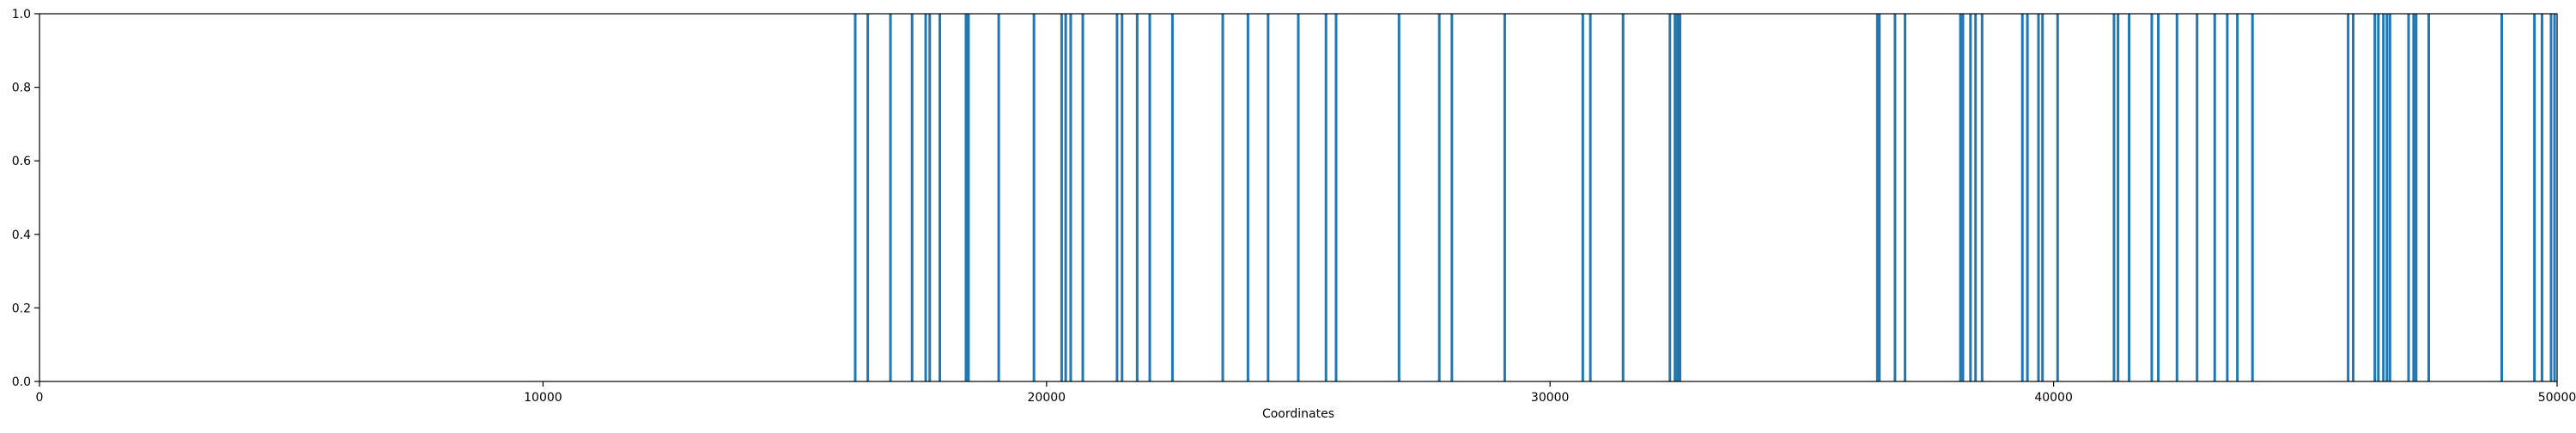  I want to click on x-axis-label: Coordinates, so click(1298, 414).